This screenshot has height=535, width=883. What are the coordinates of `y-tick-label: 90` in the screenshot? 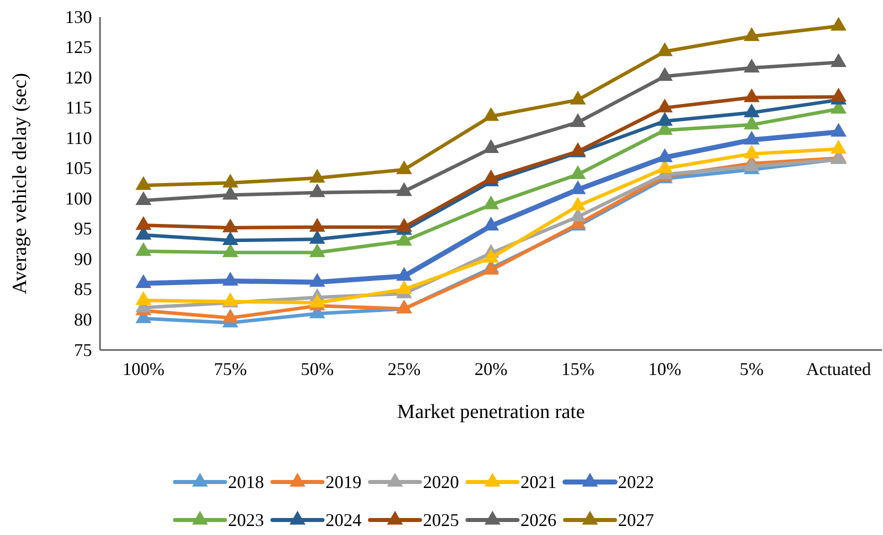 It's located at (83, 258).